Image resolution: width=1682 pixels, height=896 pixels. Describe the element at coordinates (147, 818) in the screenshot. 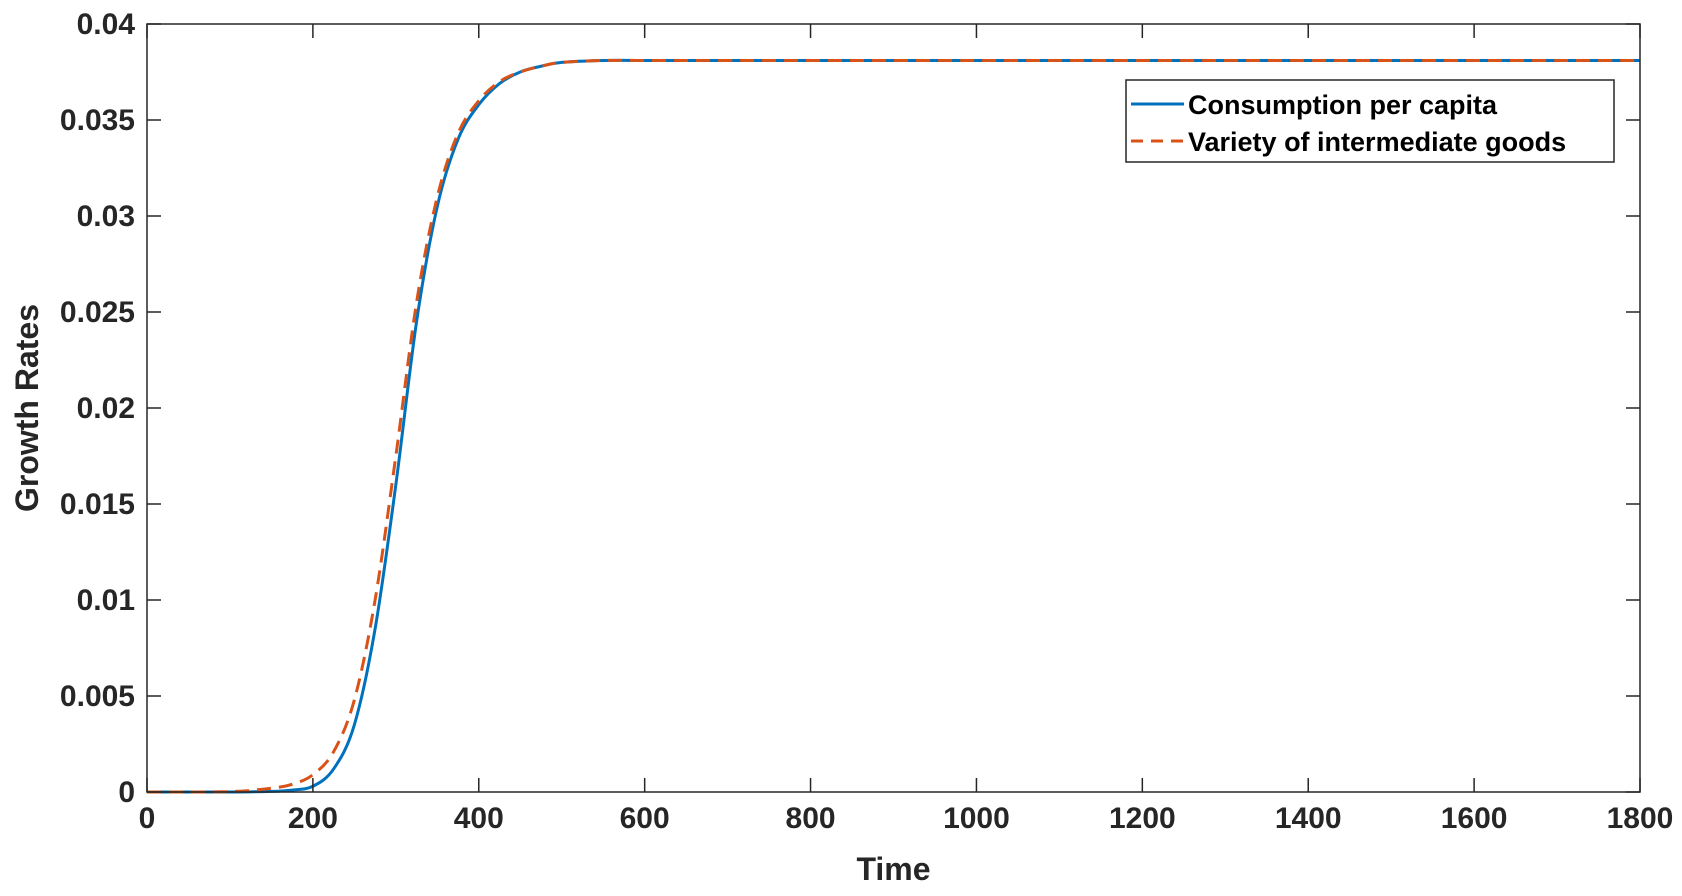

I see `x-tick-label: 0` at that location.